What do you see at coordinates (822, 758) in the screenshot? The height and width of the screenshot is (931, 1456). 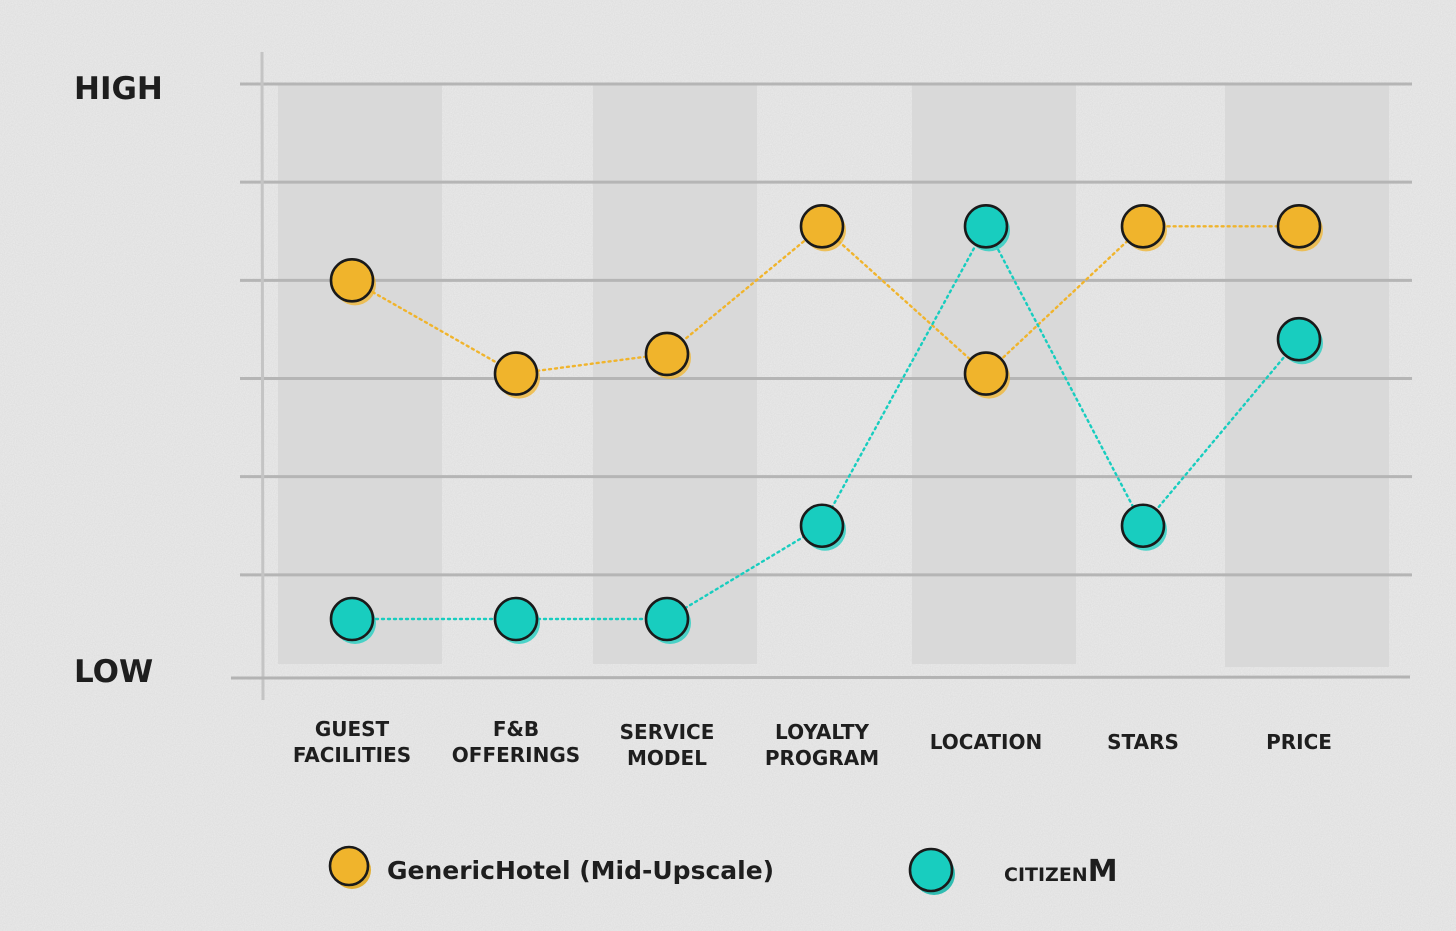 I see `x-tick-label: PROGRAM` at bounding box center [822, 758].